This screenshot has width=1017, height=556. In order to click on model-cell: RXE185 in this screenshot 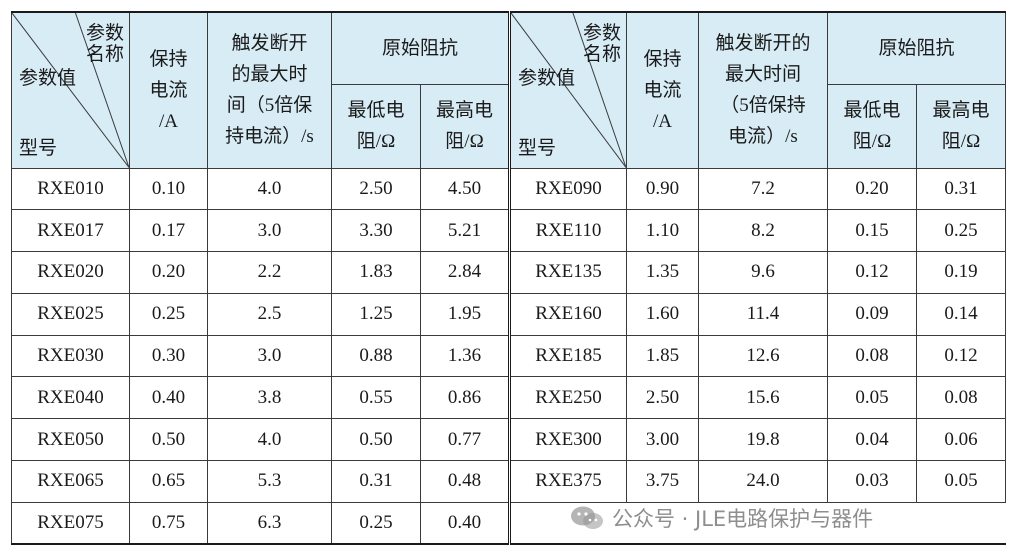, I will do `click(567, 356)`.